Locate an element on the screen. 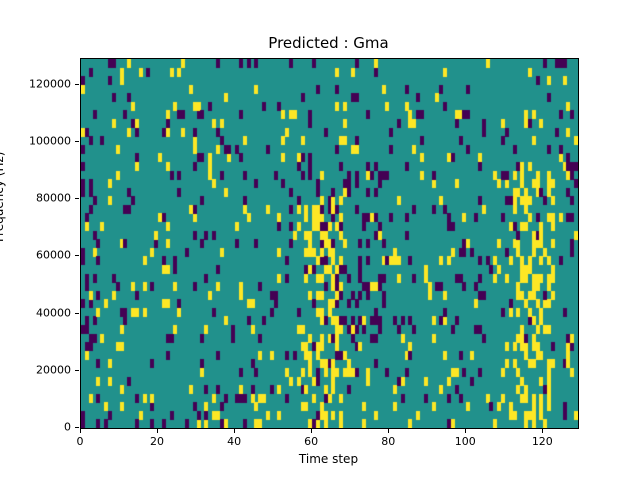 This screenshot has height=480, width=640. y-tick-label: 100000 is located at coordinates (50, 141).